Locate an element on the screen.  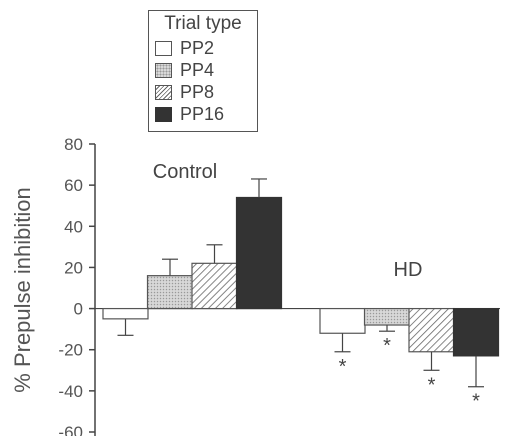
bar-hd-pp8 is located at coordinates (431, 330).